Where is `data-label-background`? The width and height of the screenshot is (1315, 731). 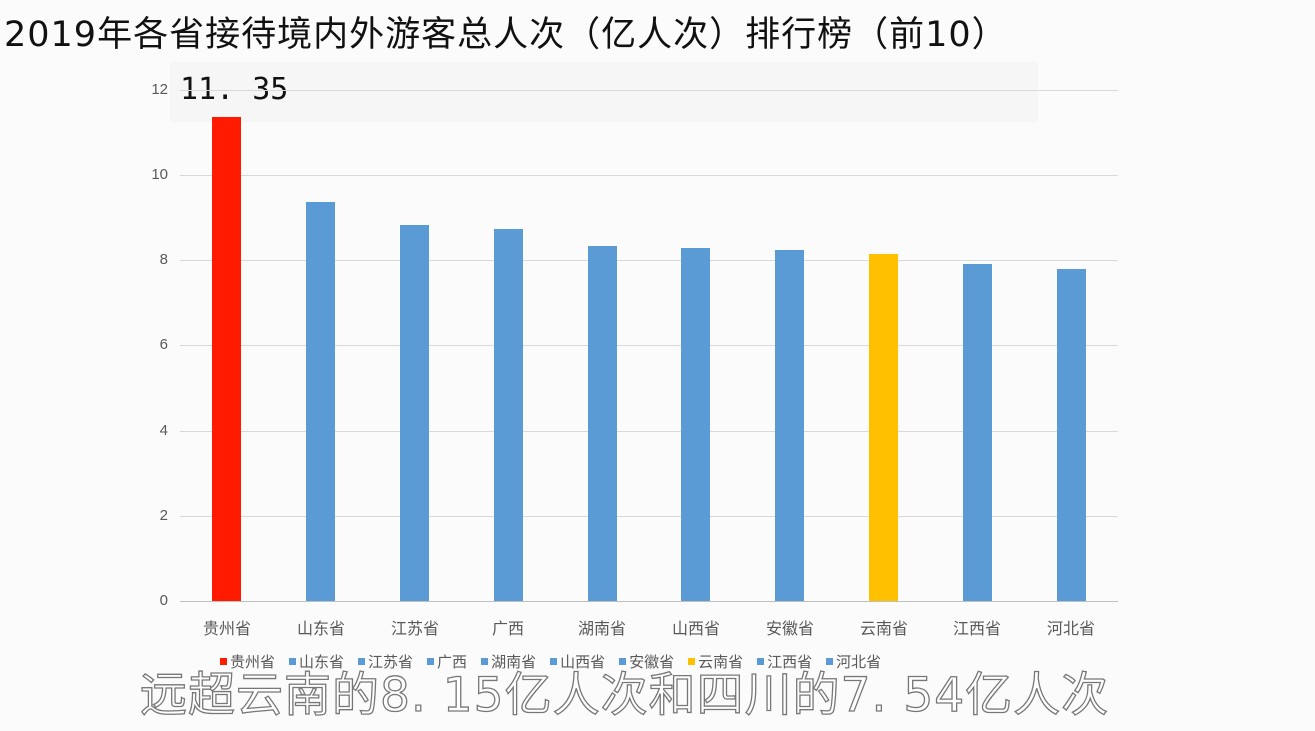 data-label-background is located at coordinates (604, 92).